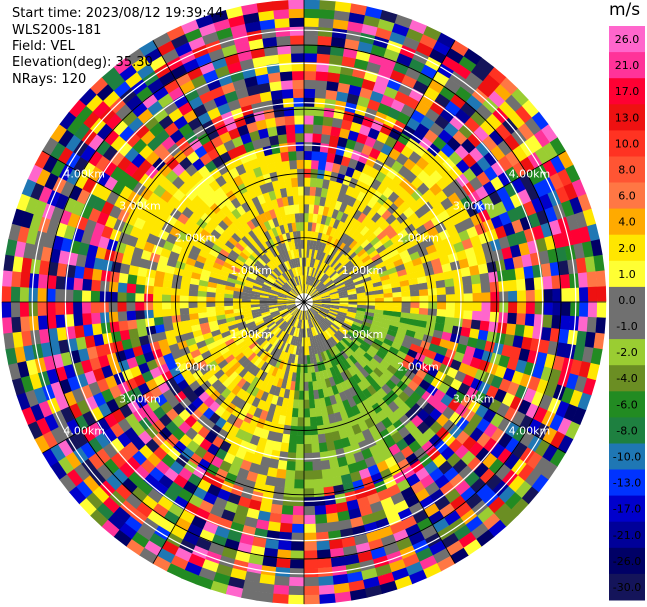 Image resolution: width=647 pixels, height=607 pixels. I want to click on colorbar-tick-label: -6.0, so click(626, 404).